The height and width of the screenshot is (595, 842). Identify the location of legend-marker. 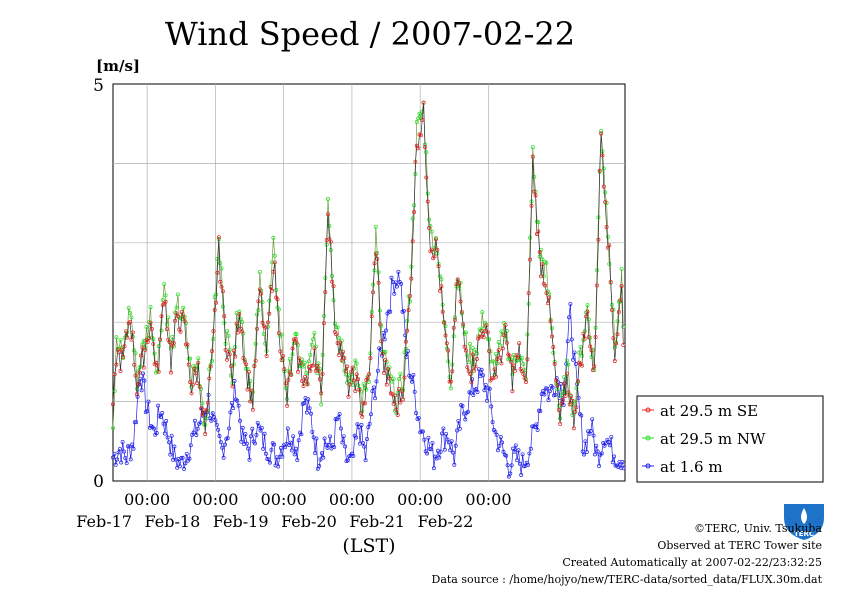
(648, 438).